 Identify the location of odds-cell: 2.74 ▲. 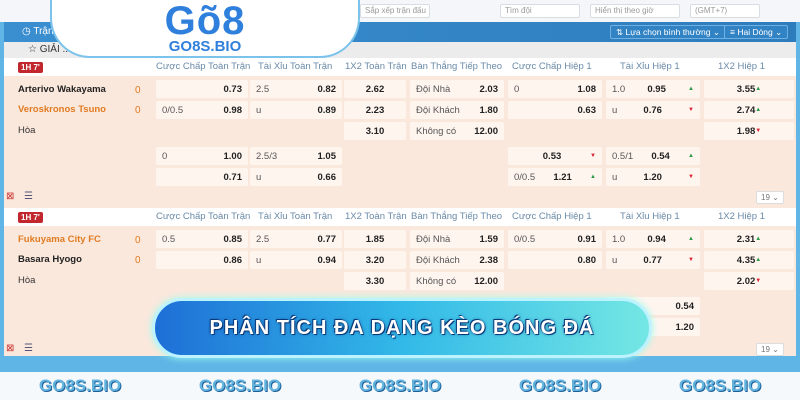
(749, 110).